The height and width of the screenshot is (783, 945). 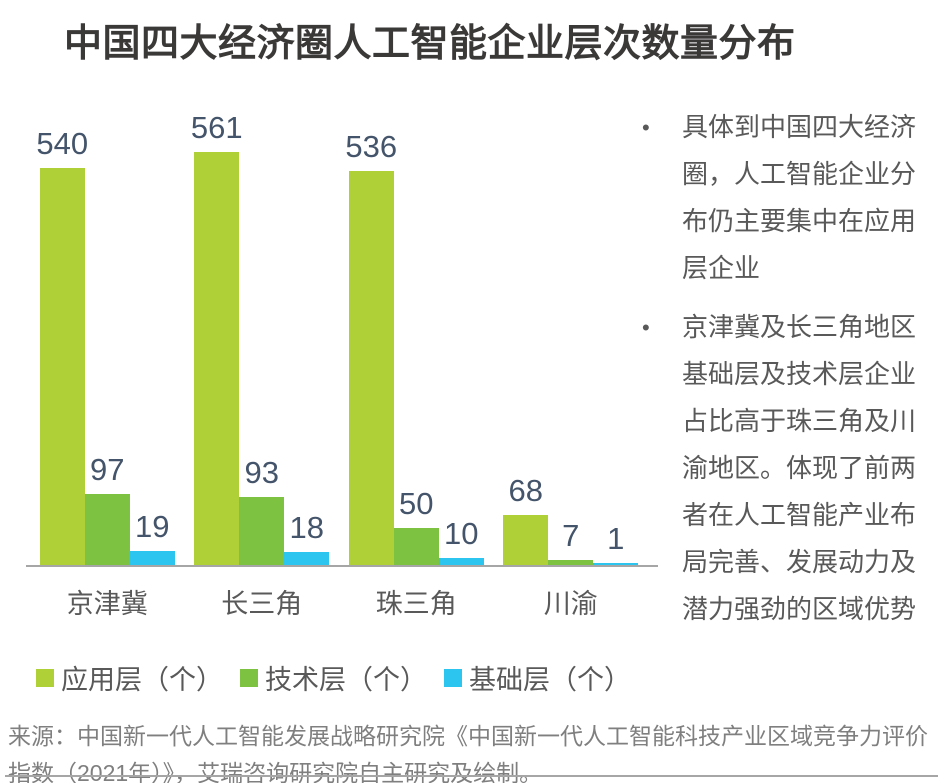 What do you see at coordinates (471, 776) in the screenshot?
I see `bottom-divider` at bounding box center [471, 776].